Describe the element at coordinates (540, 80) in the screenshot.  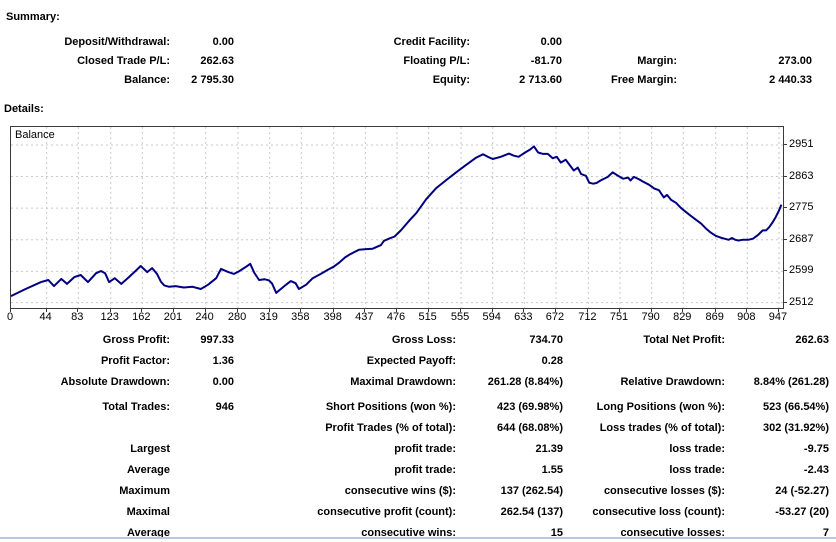
I see `stat-value: 2 713.60` at that location.